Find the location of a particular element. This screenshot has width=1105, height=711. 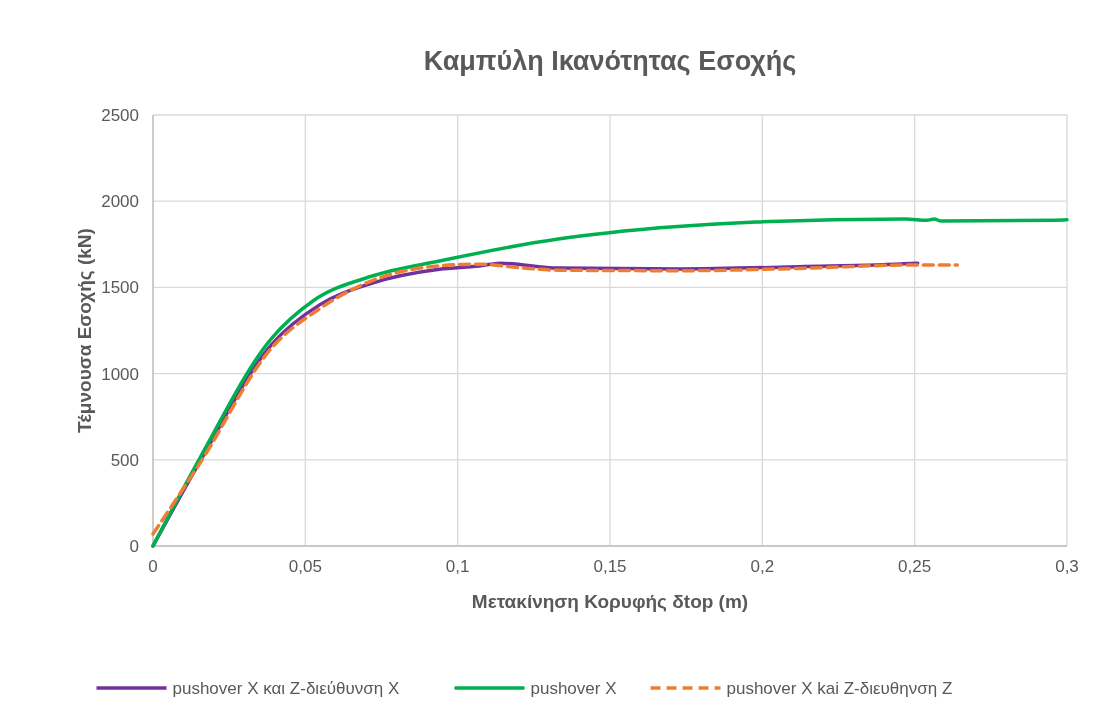

y-tick-label: 2000 is located at coordinates (120, 202).